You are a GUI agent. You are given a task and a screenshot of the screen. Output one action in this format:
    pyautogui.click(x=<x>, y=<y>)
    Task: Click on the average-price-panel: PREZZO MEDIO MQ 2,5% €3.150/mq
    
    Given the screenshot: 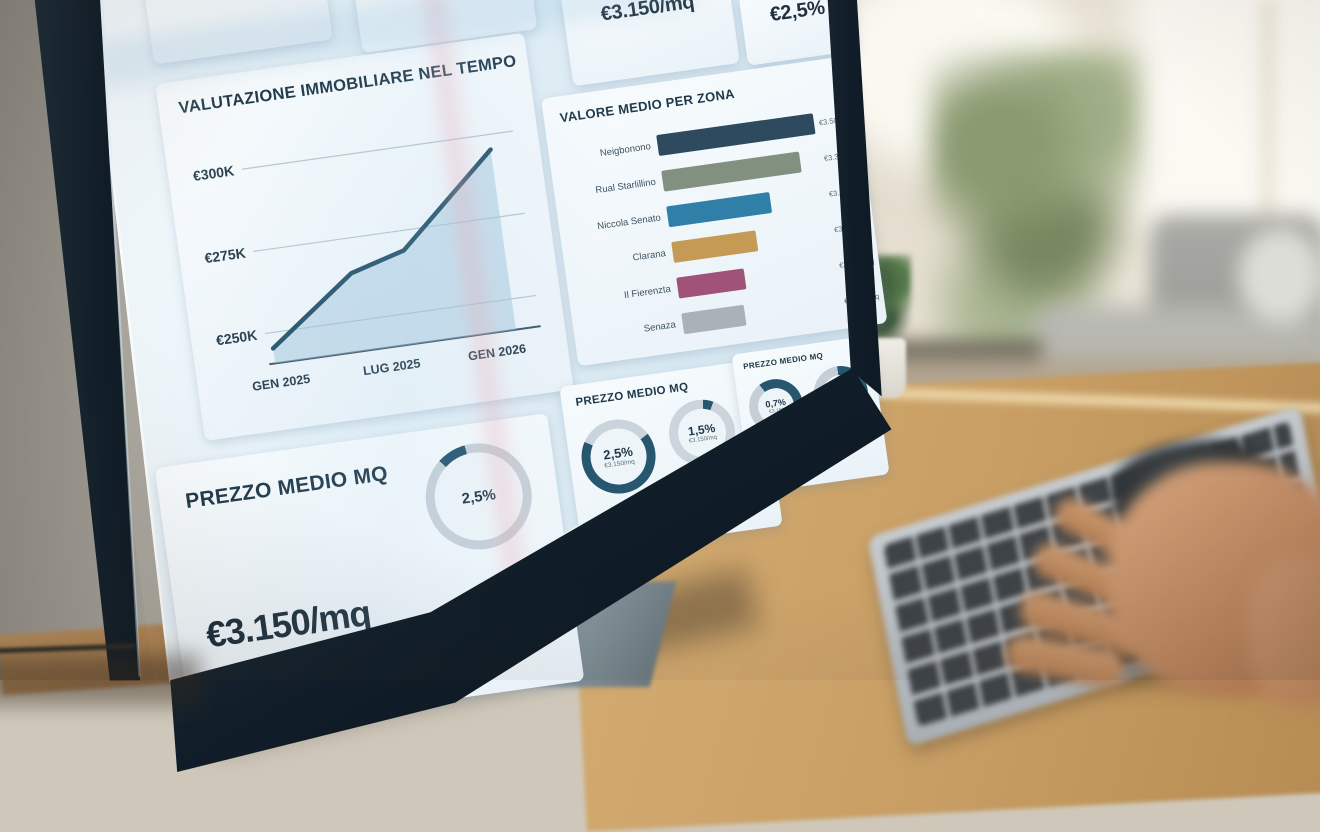 What is the action you would take?
    pyautogui.click(x=369, y=574)
    